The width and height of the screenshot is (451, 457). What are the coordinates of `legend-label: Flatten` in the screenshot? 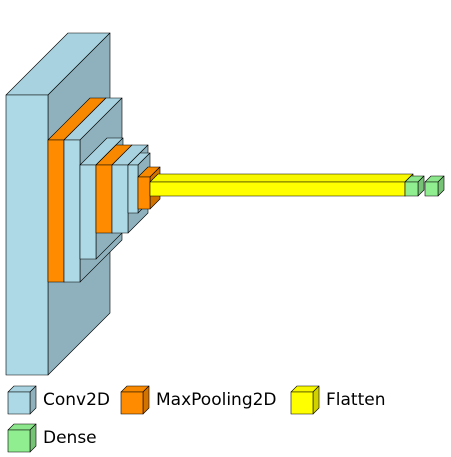 It's located at (355, 400).